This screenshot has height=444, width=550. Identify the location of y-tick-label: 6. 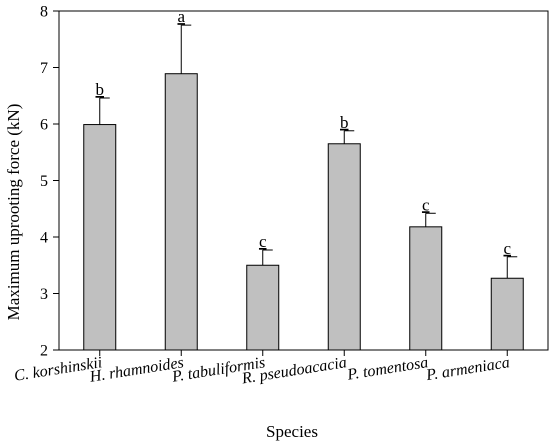
(44, 125).